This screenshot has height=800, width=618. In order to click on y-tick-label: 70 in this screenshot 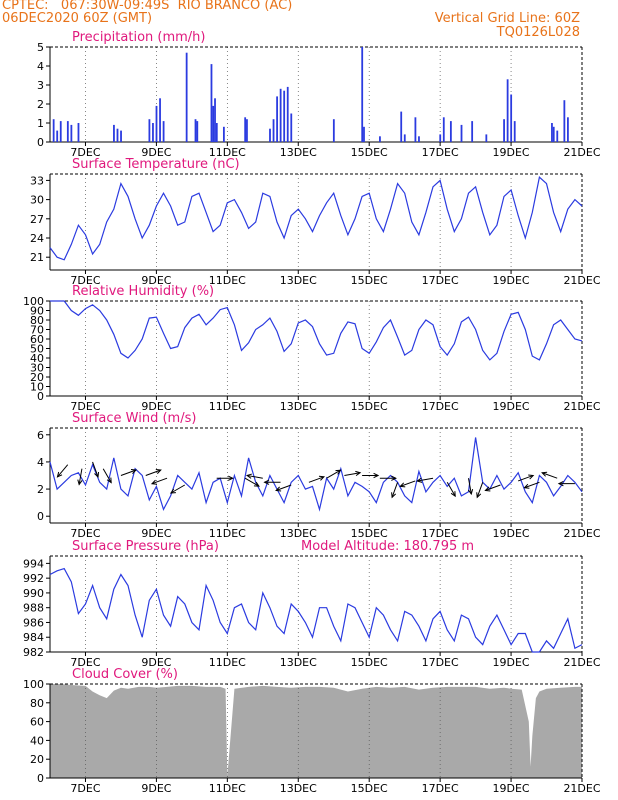, I will do `click(37, 330)`.